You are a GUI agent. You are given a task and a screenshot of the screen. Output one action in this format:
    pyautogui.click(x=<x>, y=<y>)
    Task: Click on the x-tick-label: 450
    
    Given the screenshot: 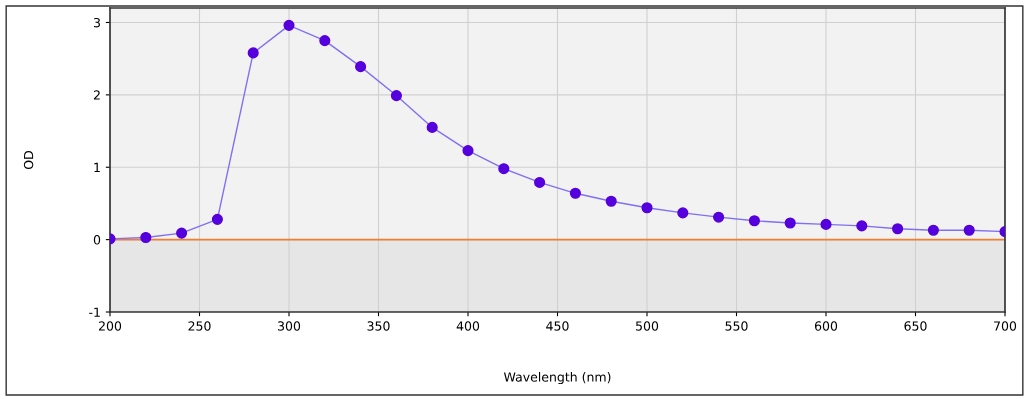 What is the action you would take?
    pyautogui.click(x=557, y=326)
    